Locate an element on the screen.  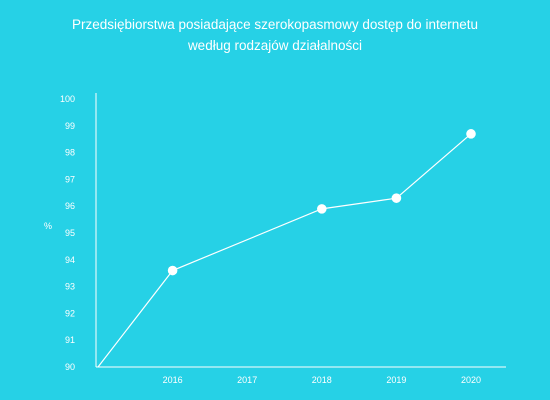
y-tick-labels: 90 91 92 93 94 95 96 97 98 99 100 is located at coordinates (67, 233).